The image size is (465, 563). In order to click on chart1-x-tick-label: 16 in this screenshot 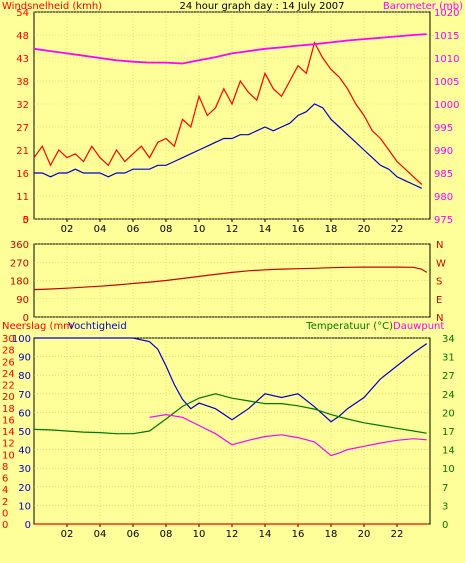, I will do `click(298, 229)`.